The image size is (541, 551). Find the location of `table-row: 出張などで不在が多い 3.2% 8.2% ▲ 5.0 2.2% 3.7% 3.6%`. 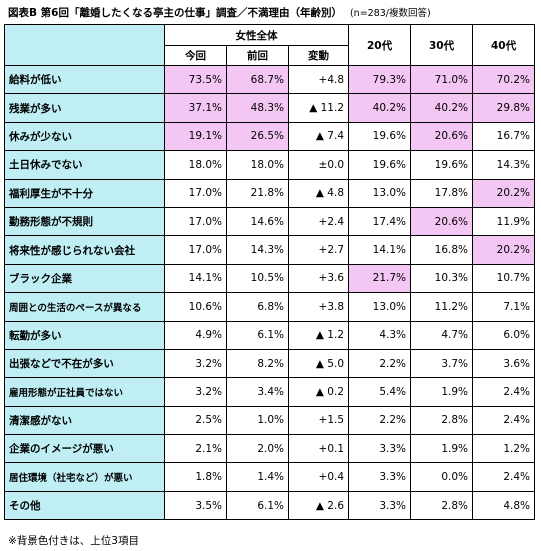

table-row: 出張などで不在が多い 3.2% 8.2% ▲ 5.0 2.2% 3.7% 3.6% is located at coordinates (270, 363).